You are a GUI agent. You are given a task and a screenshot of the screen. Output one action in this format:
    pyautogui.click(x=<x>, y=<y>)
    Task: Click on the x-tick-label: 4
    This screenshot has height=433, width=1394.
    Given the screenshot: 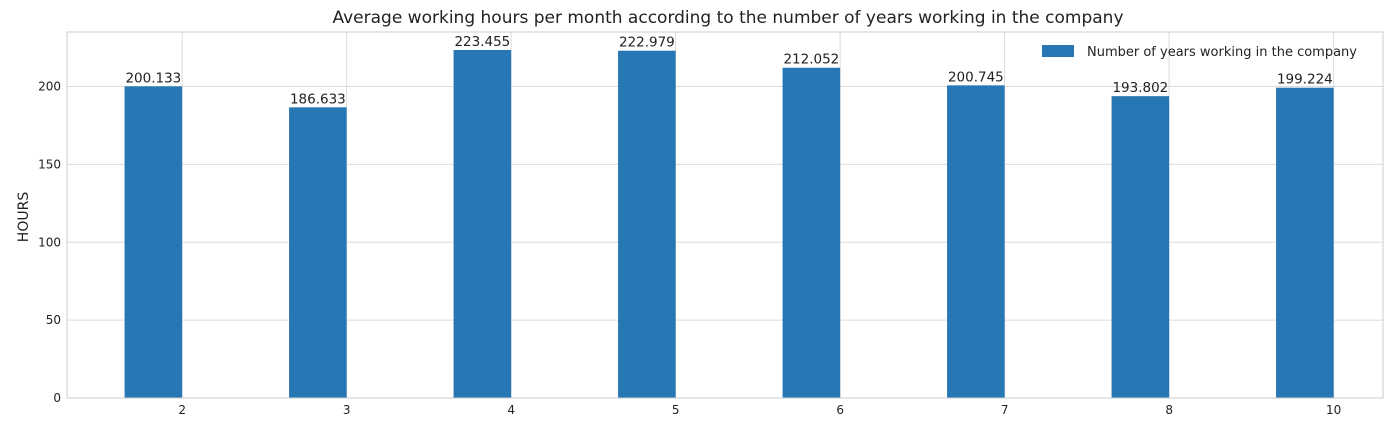 What is the action you would take?
    pyautogui.click(x=511, y=410)
    